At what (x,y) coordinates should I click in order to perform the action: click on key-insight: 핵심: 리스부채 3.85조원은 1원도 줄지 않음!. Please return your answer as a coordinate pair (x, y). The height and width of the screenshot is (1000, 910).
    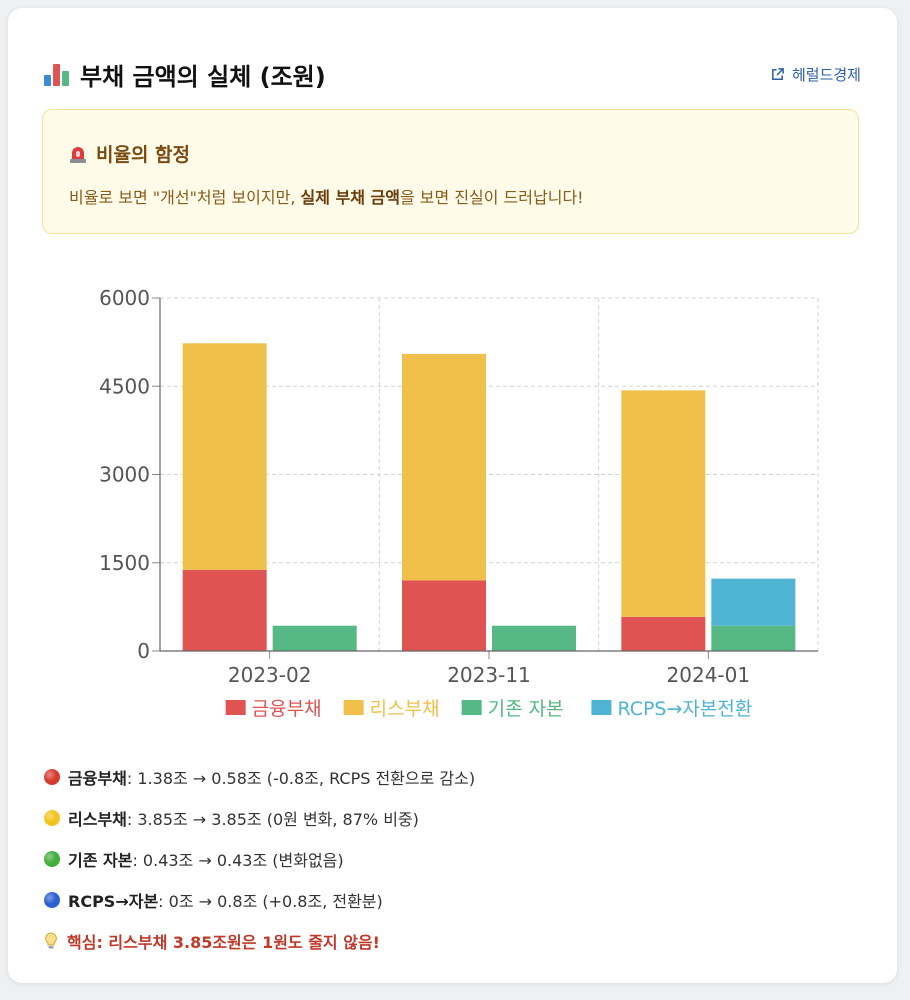
    Looking at the image, I should click on (259, 940).